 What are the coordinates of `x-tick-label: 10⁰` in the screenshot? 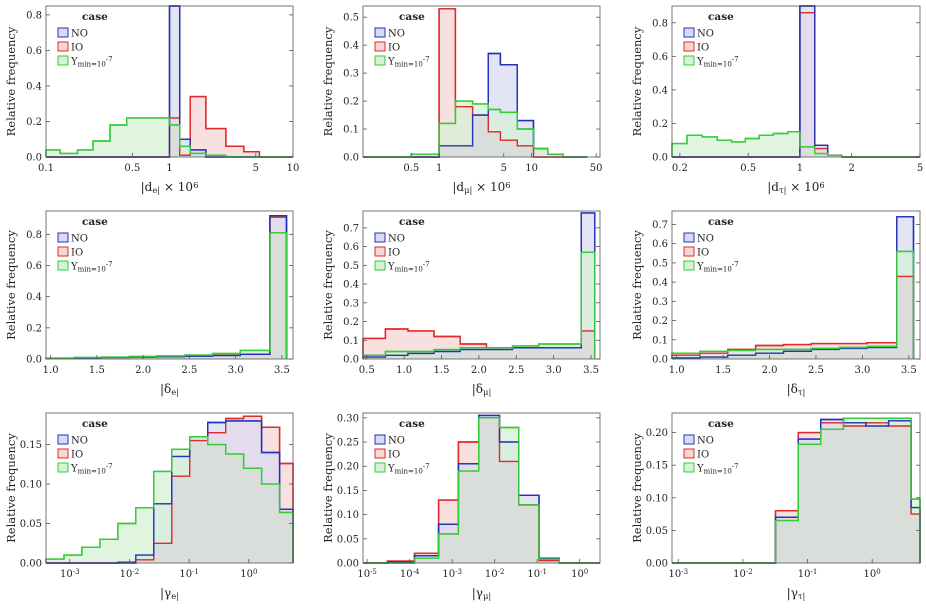 It's located at (872, 574).